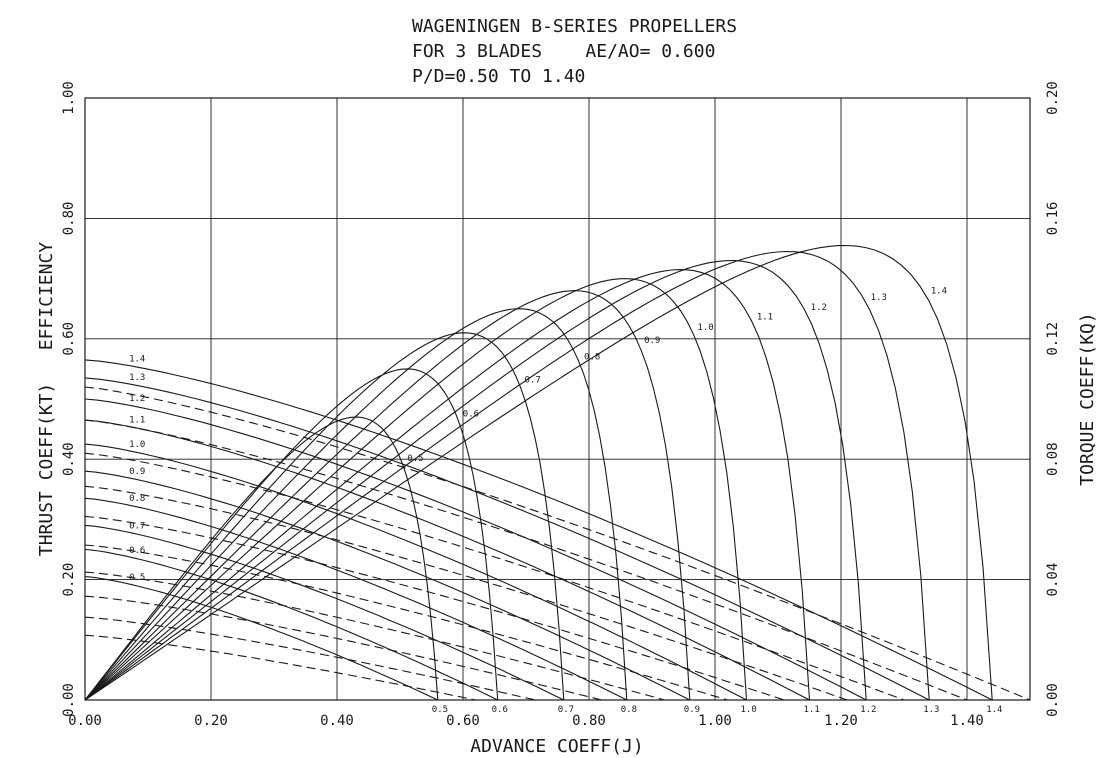 This screenshot has width=1103, height=758. I want to click on y-right-tick-label: 0.16, so click(1053, 219).